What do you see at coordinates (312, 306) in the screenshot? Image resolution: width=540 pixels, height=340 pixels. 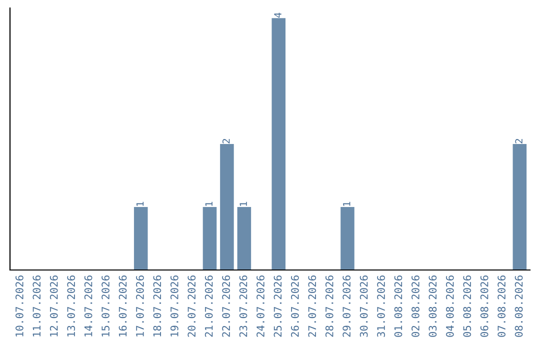 I see `x-tick-label: 27.07.2026` at bounding box center [312, 306].